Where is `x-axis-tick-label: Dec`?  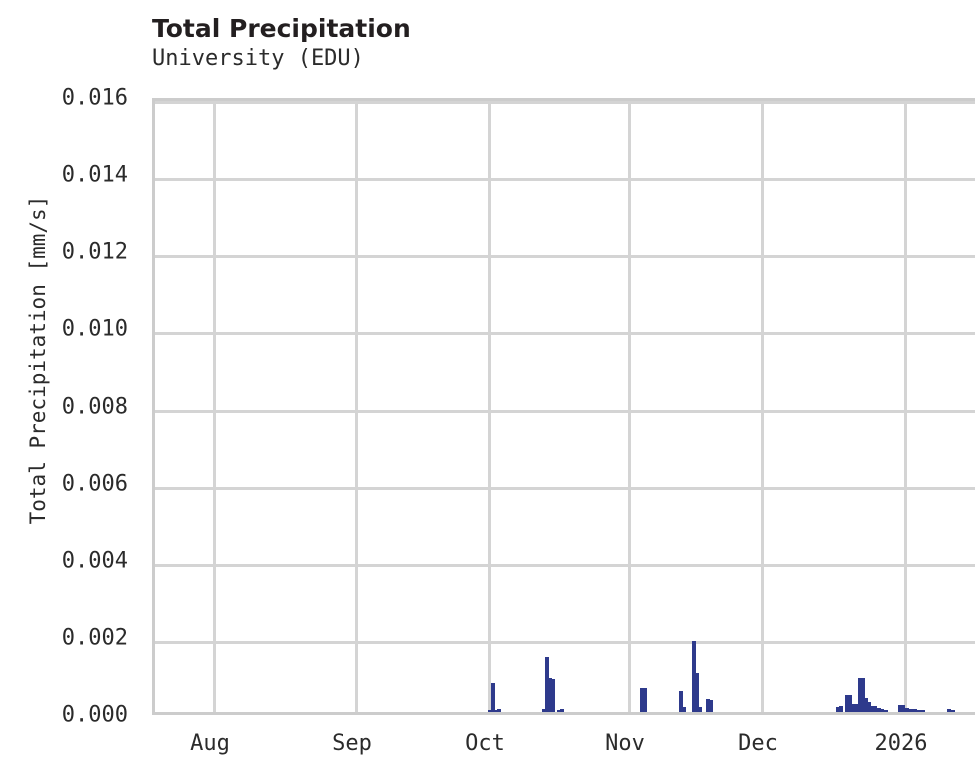
x-axis-tick-label: Dec is located at coordinates (758, 743).